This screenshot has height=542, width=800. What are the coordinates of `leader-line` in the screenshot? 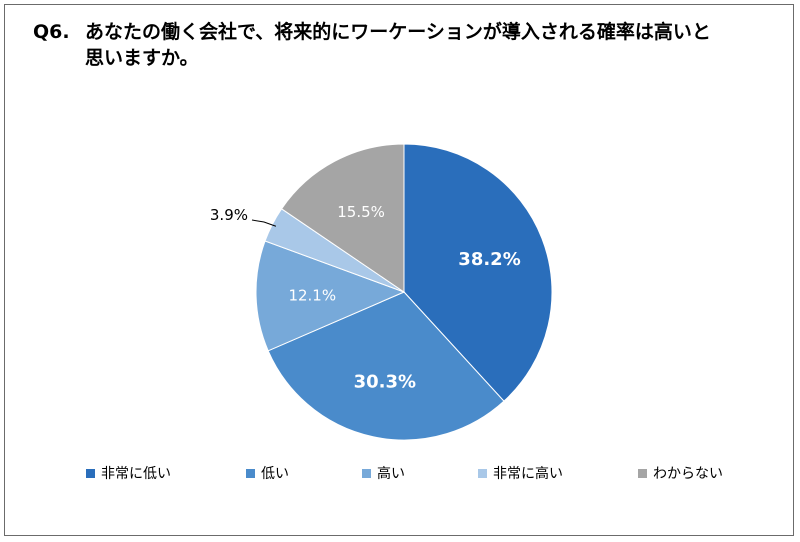 It's located at (264, 223).